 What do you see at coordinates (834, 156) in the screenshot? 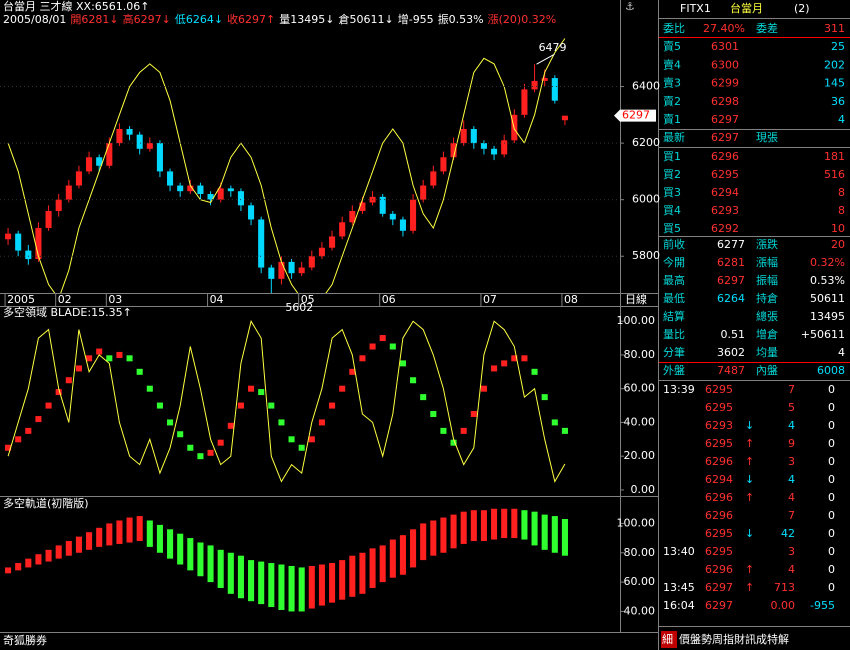
I see `quote-cell: 181` at bounding box center [834, 156].